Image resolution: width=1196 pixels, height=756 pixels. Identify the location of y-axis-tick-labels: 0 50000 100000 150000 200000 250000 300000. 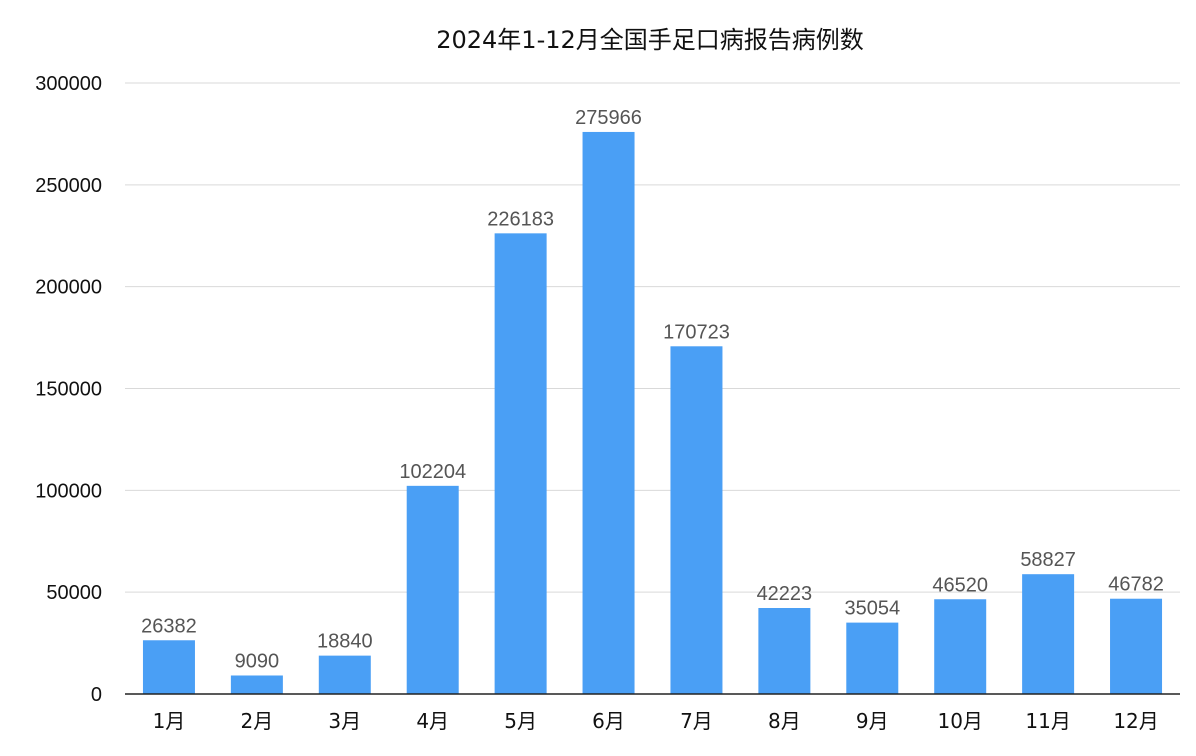
(68, 389).